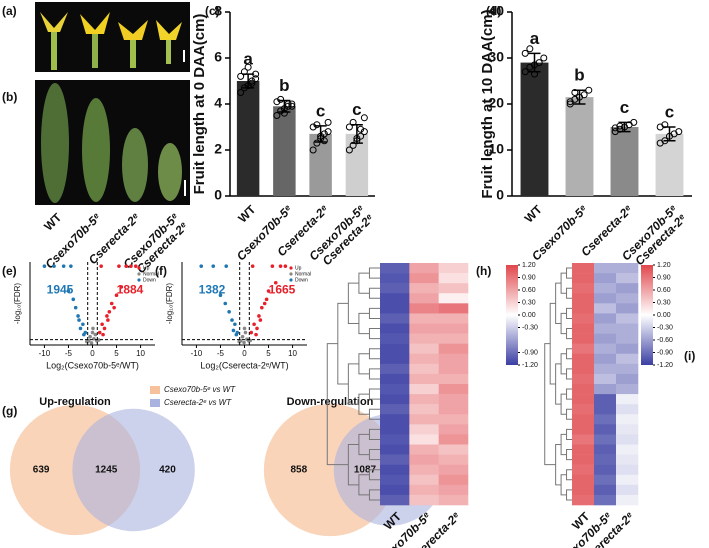  What do you see at coordinates (169, 303) in the screenshot?
I see `y-axis-title: -log₁₀(FDR)` at bounding box center [169, 303].